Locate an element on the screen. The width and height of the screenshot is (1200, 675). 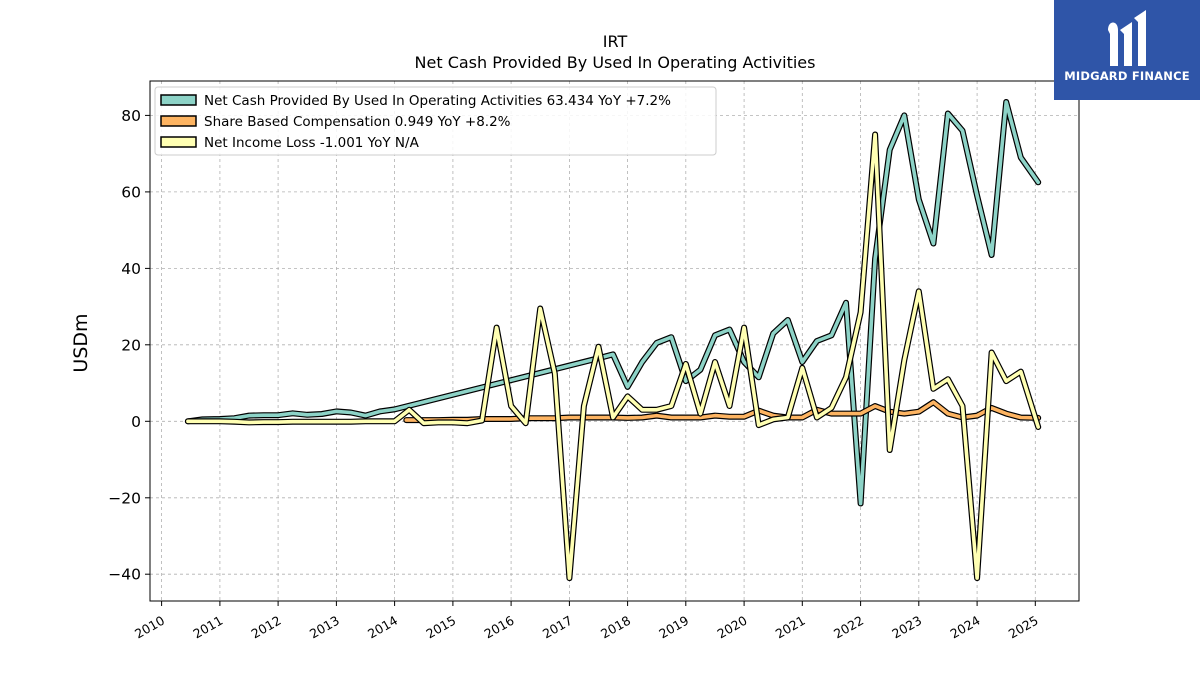
chart-title: IRT is located at coordinates (615, 41).